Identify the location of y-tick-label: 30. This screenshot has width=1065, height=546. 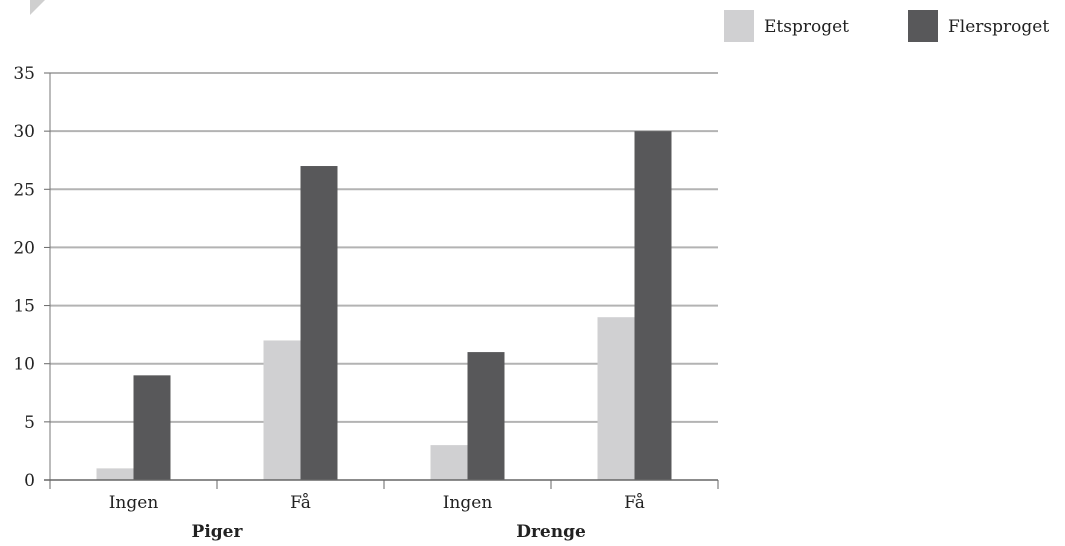
(24, 132).